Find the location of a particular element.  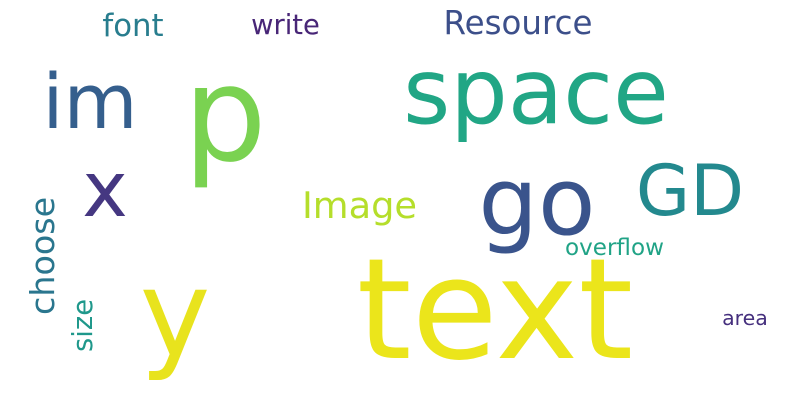

word-size: size is located at coordinates (84, 325).